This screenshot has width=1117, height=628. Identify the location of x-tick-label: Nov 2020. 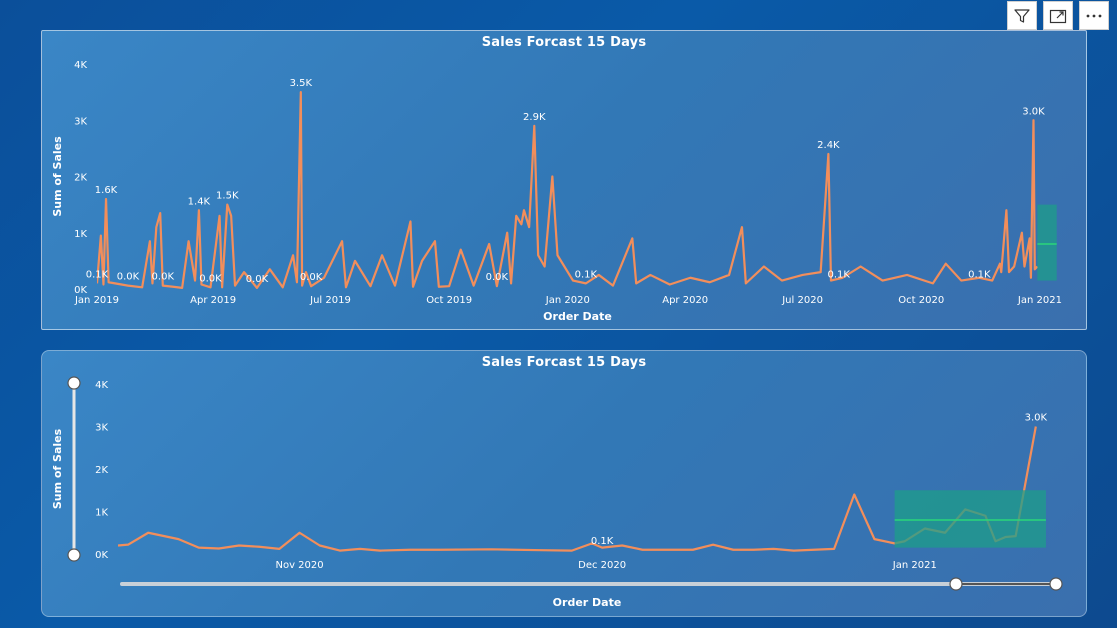
(299, 565).